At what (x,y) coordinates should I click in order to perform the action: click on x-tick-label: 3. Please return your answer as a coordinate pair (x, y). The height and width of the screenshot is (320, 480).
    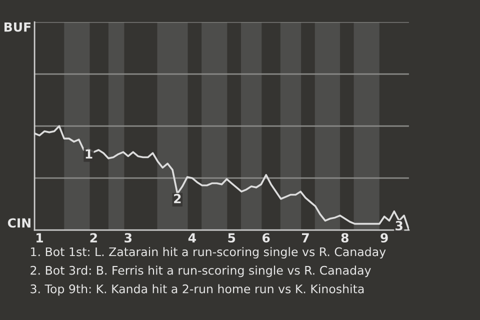
    Looking at the image, I should click on (128, 238).